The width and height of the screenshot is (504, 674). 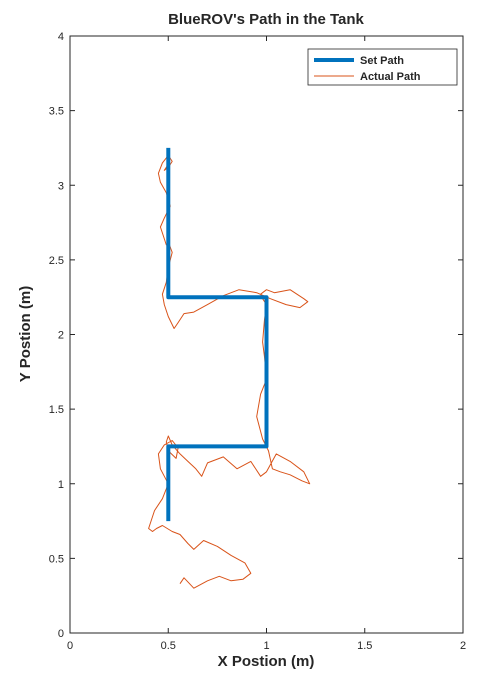 I want to click on legend-label-actual-path: Actual Path, so click(x=390, y=77).